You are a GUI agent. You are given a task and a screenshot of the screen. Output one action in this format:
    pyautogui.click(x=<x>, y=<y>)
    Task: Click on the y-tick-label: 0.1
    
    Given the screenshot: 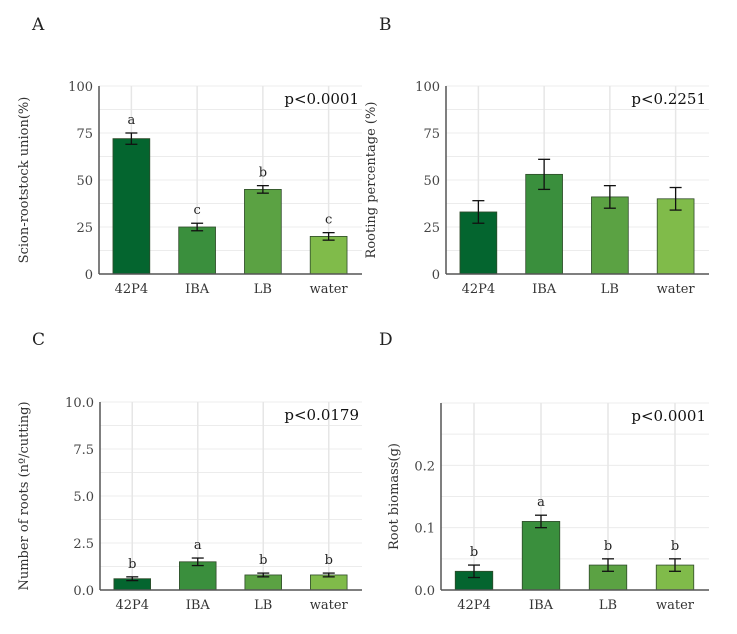 What is the action you would take?
    pyautogui.click(x=424, y=529)
    